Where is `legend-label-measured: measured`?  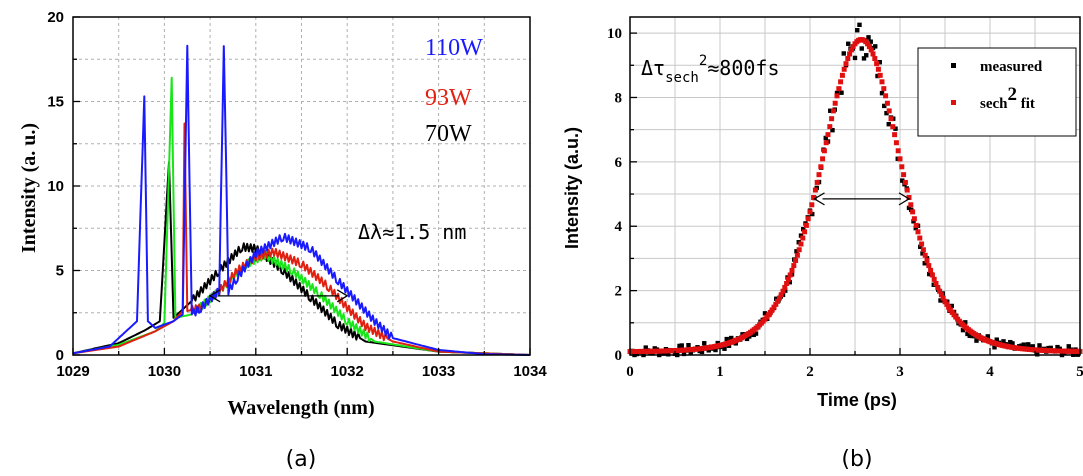 legend-label-measured: measured is located at coordinates (1011, 67).